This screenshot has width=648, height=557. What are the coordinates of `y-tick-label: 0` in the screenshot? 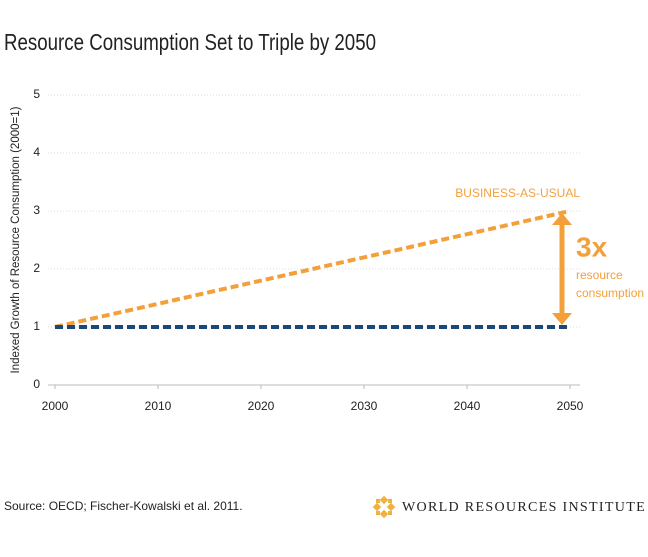 It's located at (36, 384).